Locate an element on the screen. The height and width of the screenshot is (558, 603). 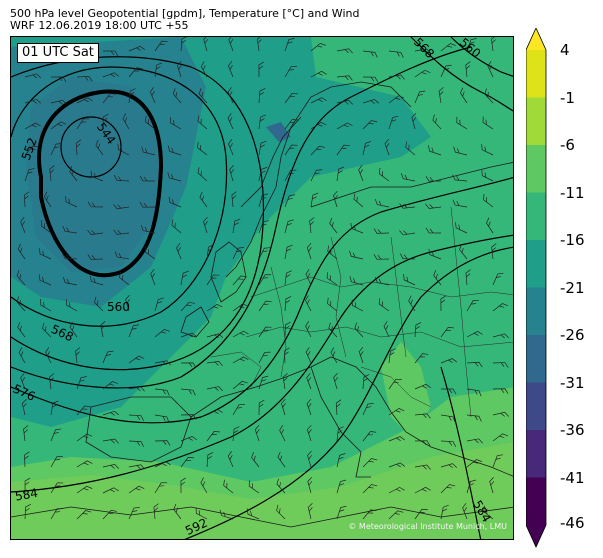
cold-spot-scandinavia is located at coordinates (278, 132).